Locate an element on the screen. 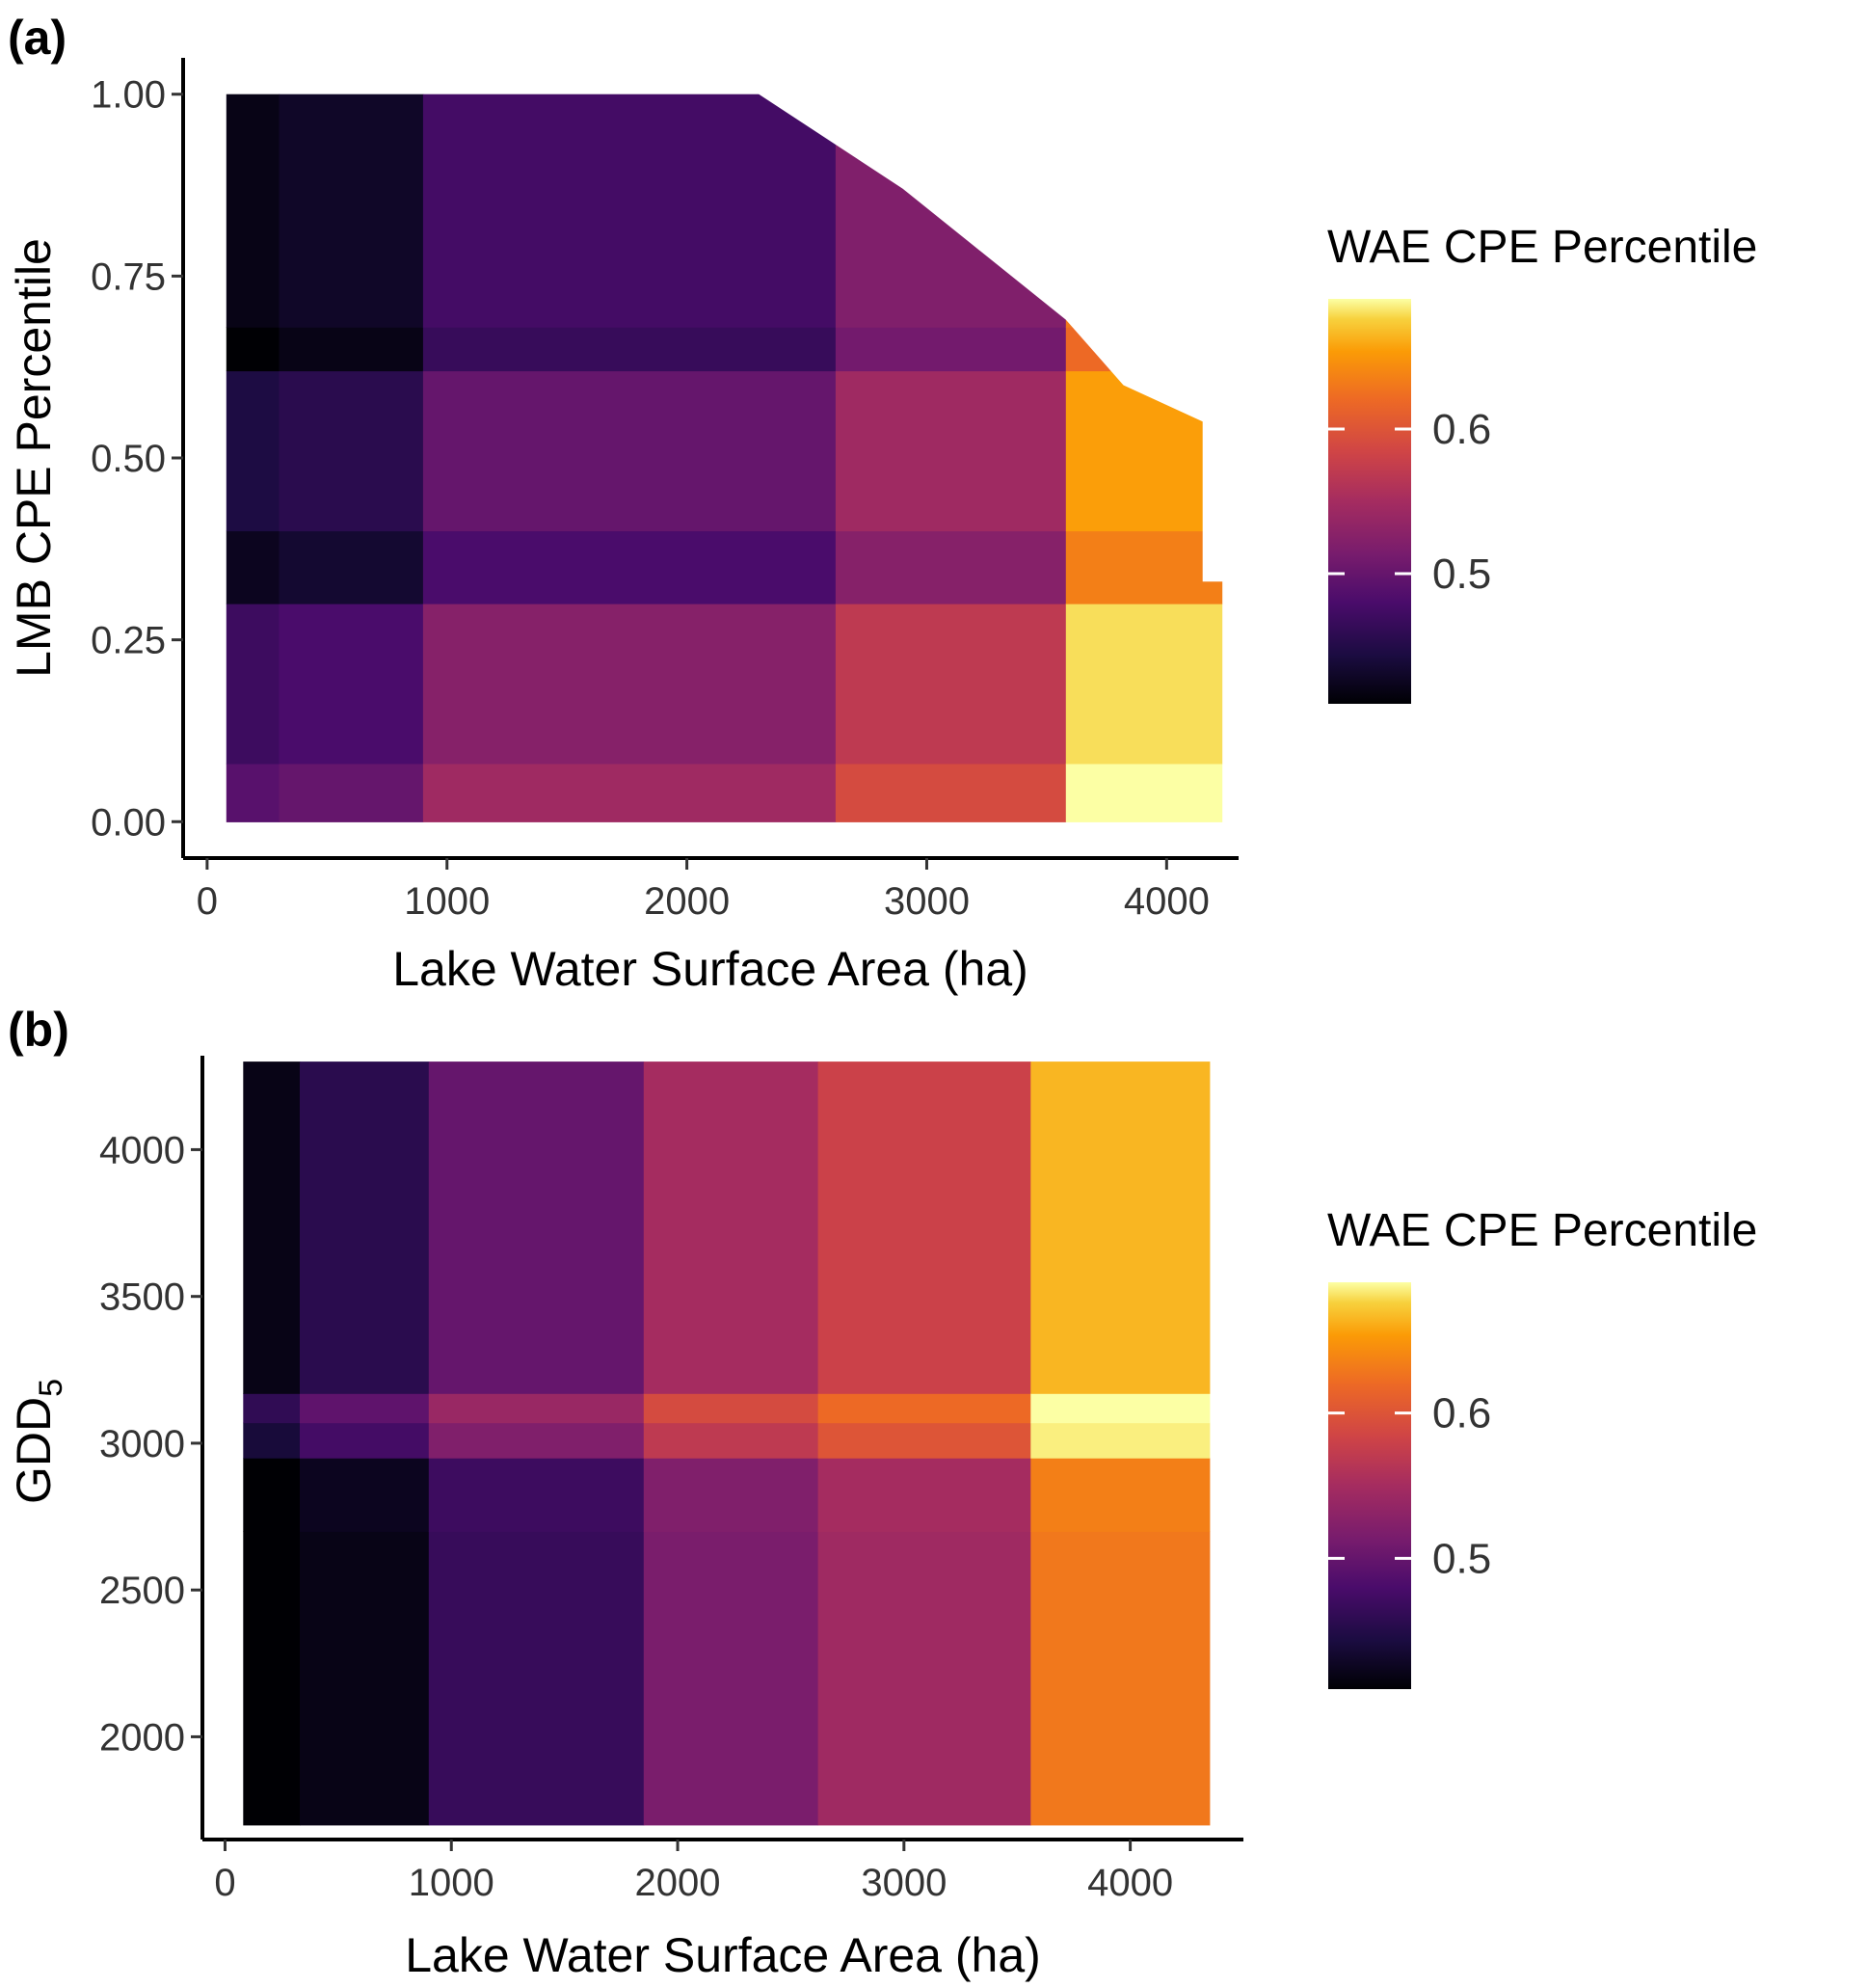 This screenshot has width=1868, height=1988. x-axis-title-a: Lake Water Surface Area (ha) is located at coordinates (710, 969).